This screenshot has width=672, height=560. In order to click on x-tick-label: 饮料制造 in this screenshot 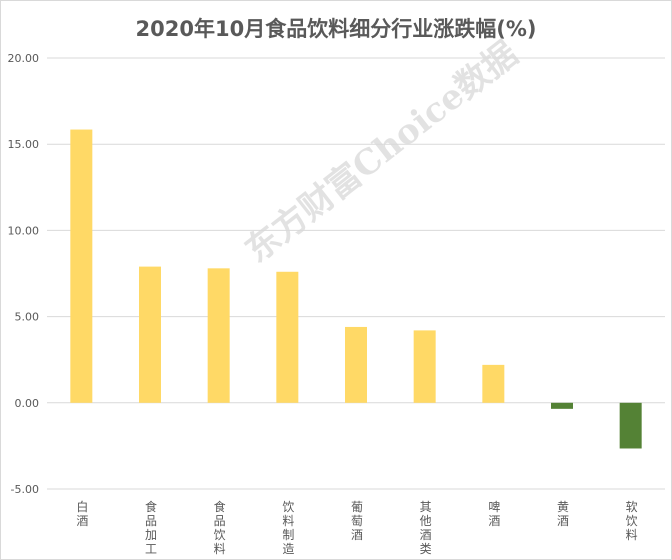, I will do `click(288, 528)`.